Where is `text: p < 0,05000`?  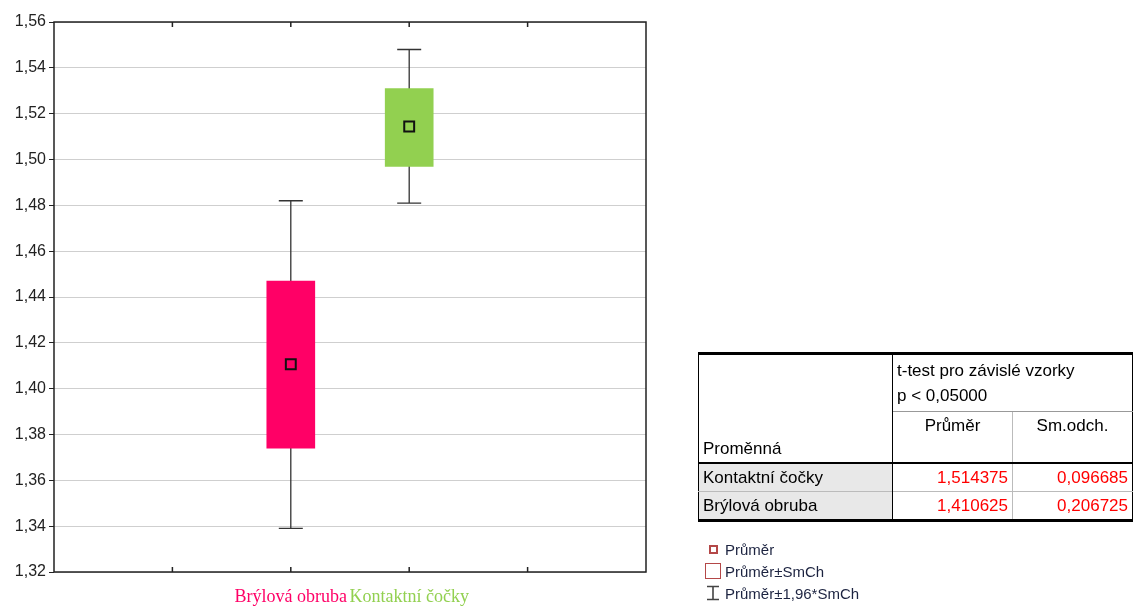 text: p < 0,05000 is located at coordinates (942, 395).